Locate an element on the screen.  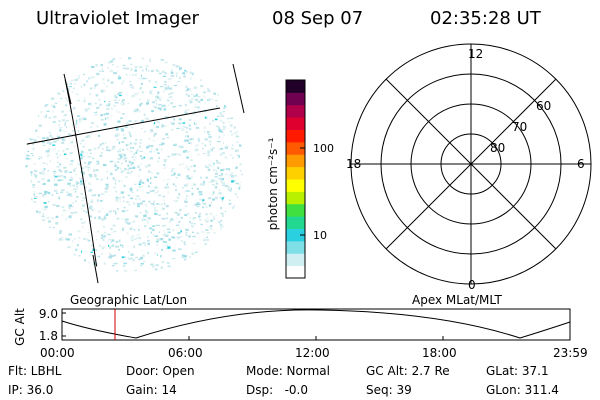
info-seq: Seq: 39 is located at coordinates (389, 390).